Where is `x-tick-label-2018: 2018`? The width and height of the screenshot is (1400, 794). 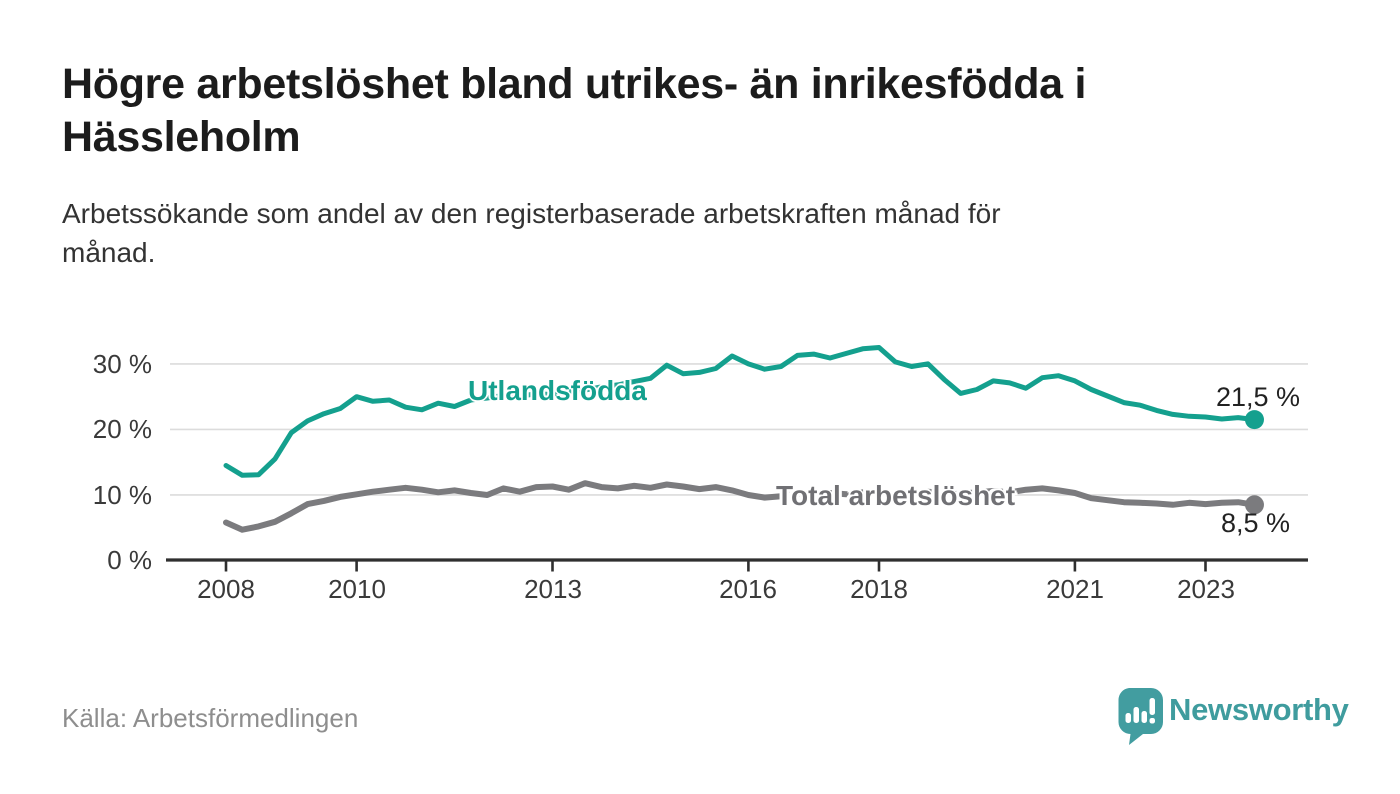
x-tick-label-2018: 2018 is located at coordinates (879, 589).